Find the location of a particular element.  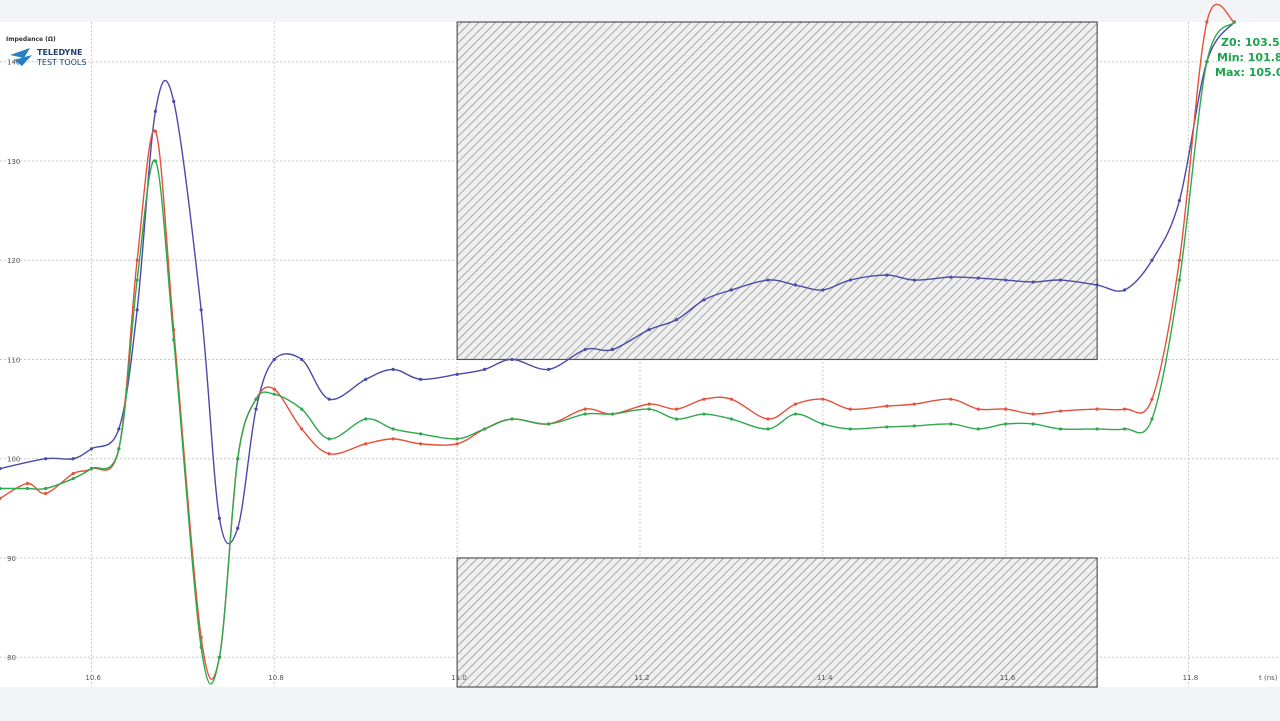

x-tick-label: 11.8 is located at coordinates (1191, 678).